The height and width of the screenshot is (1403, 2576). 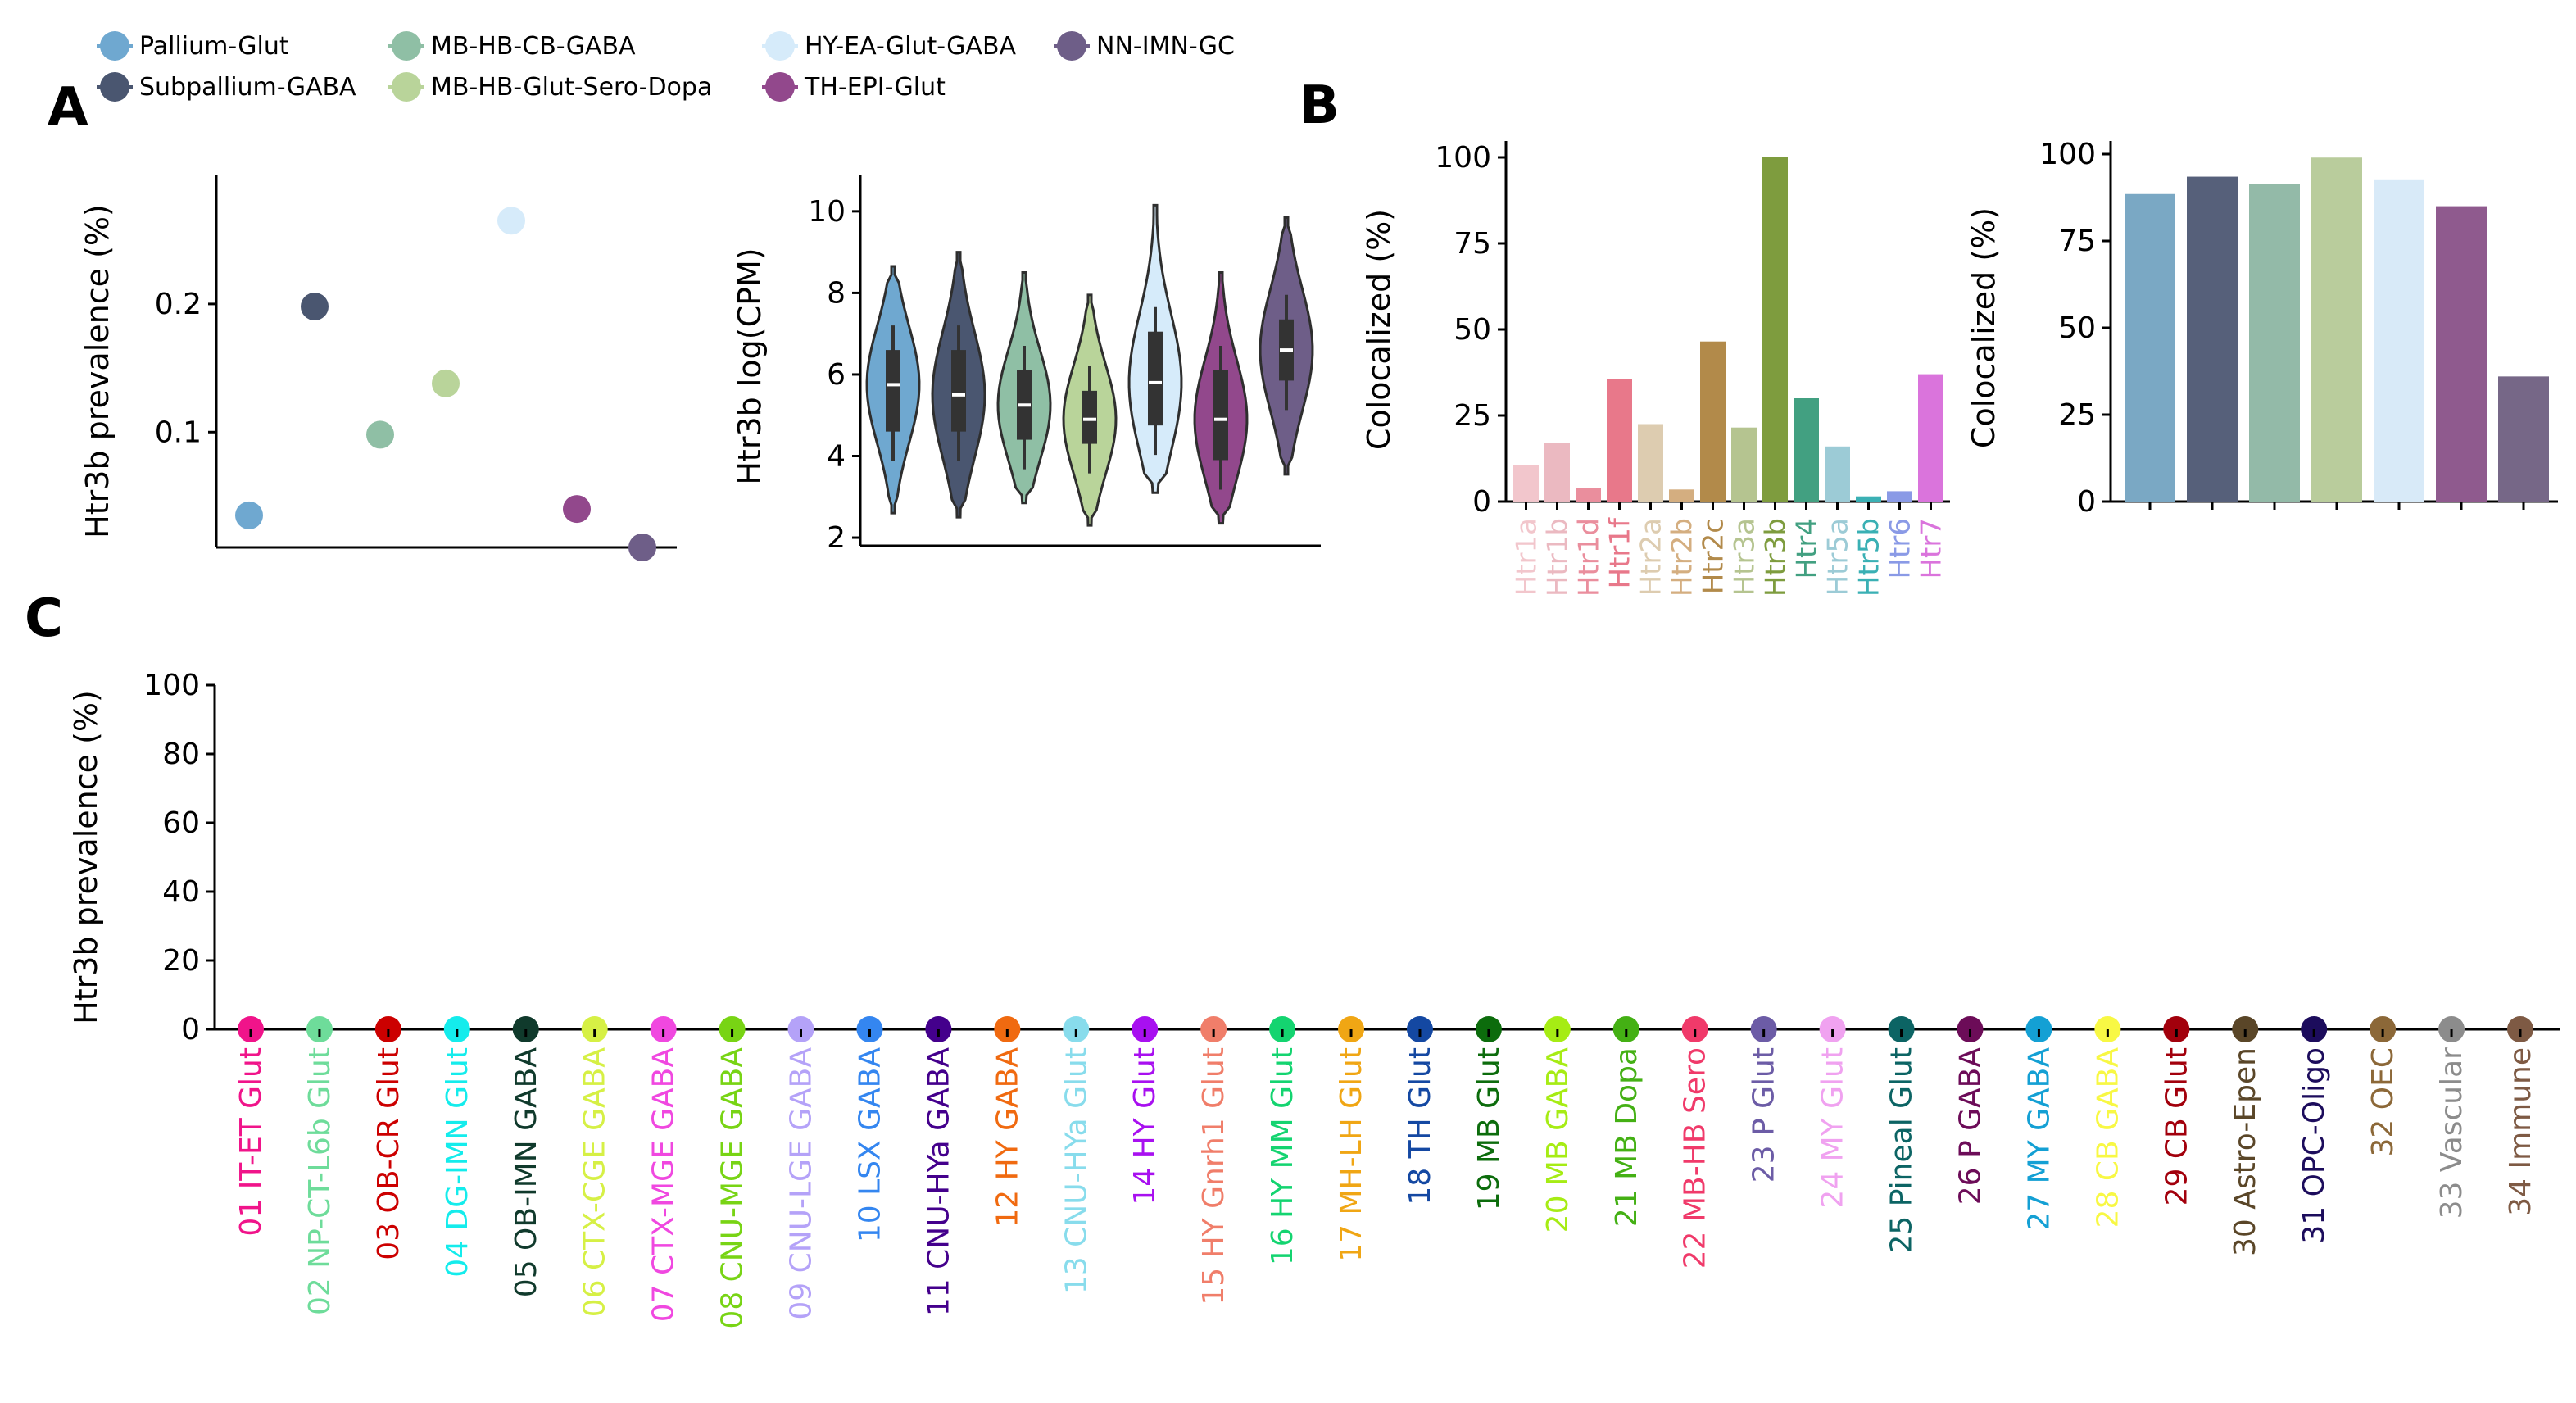 I want to click on y-tick-label: 20, so click(x=181, y=961).